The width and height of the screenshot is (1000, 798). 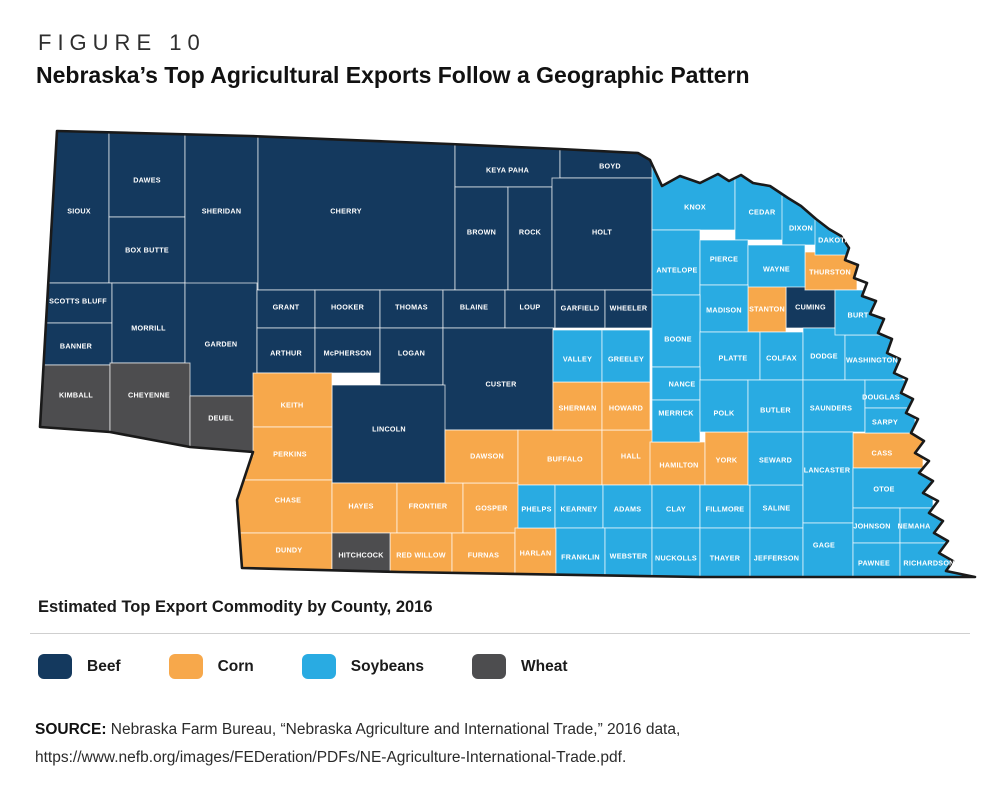 I want to click on county-label-platte: PLATTE, so click(x=733, y=358).